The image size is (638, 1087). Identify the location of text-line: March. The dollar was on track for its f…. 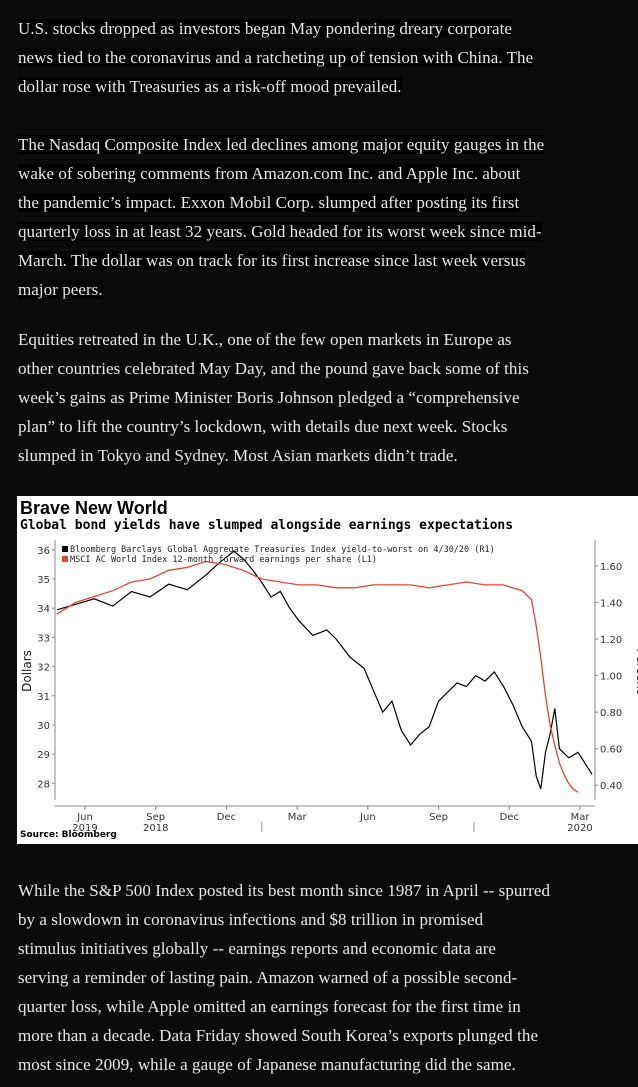
(272, 260).